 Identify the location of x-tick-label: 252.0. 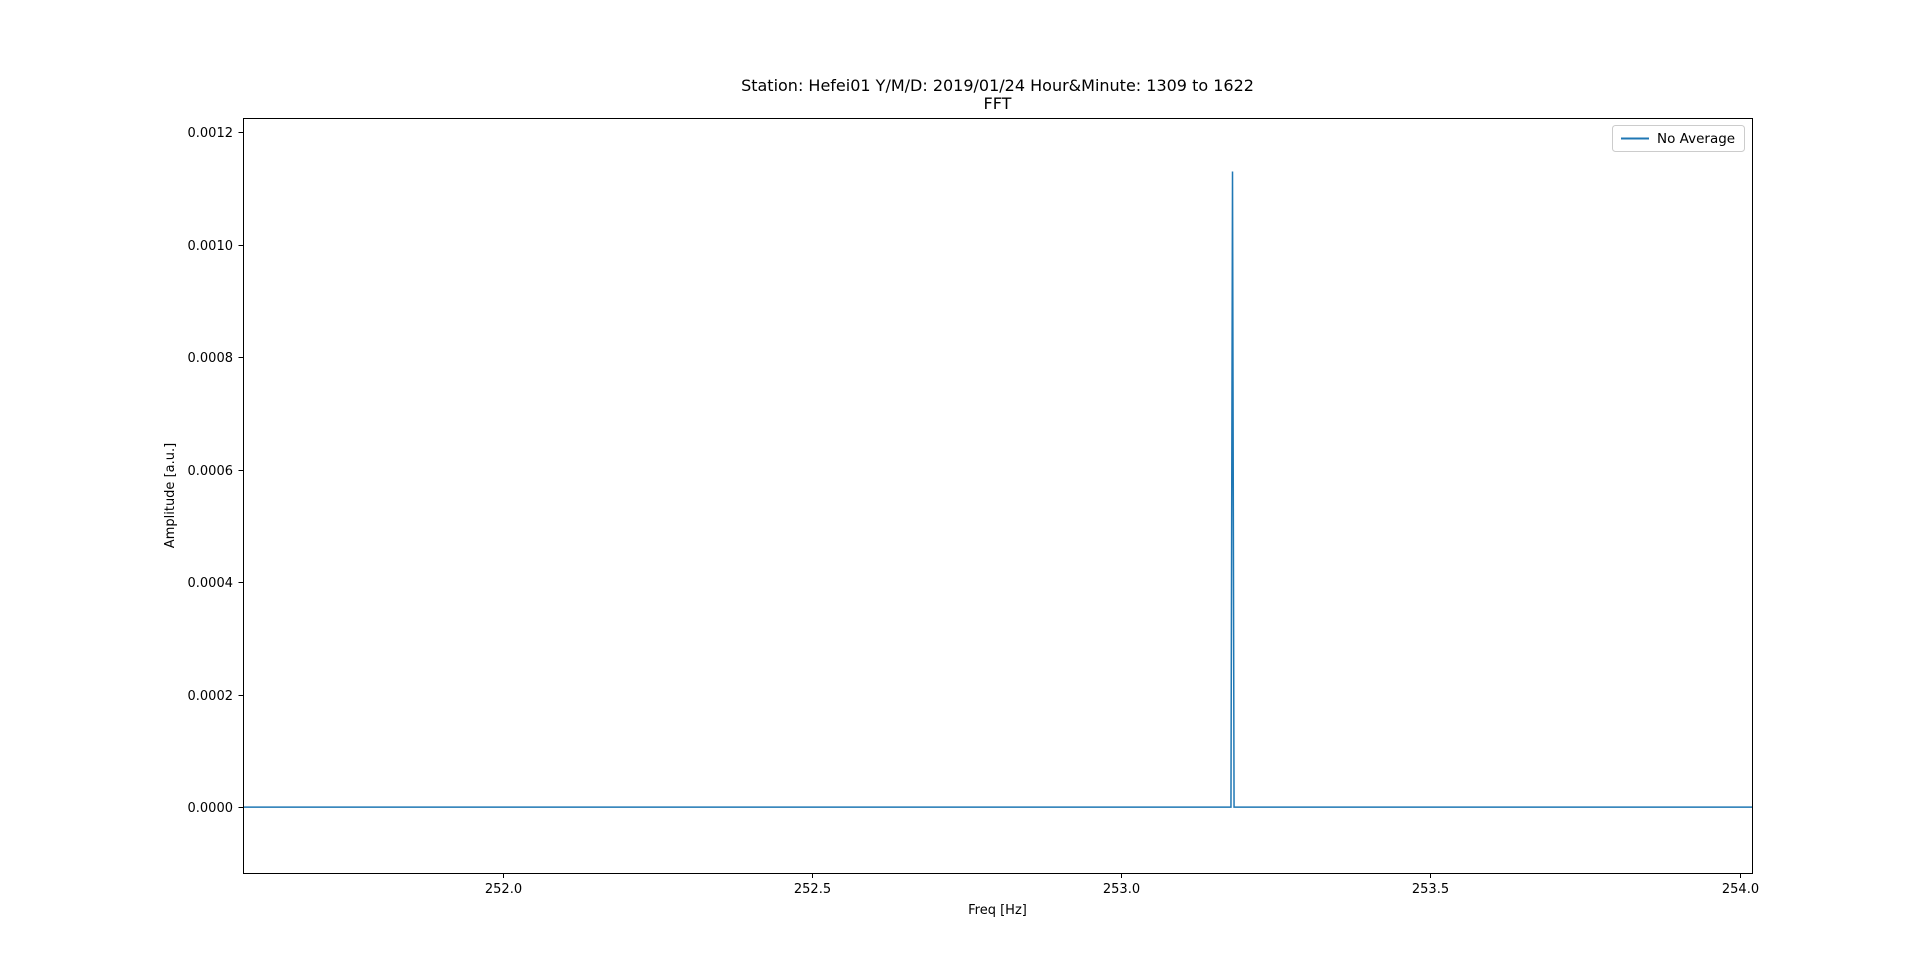
(503, 889).